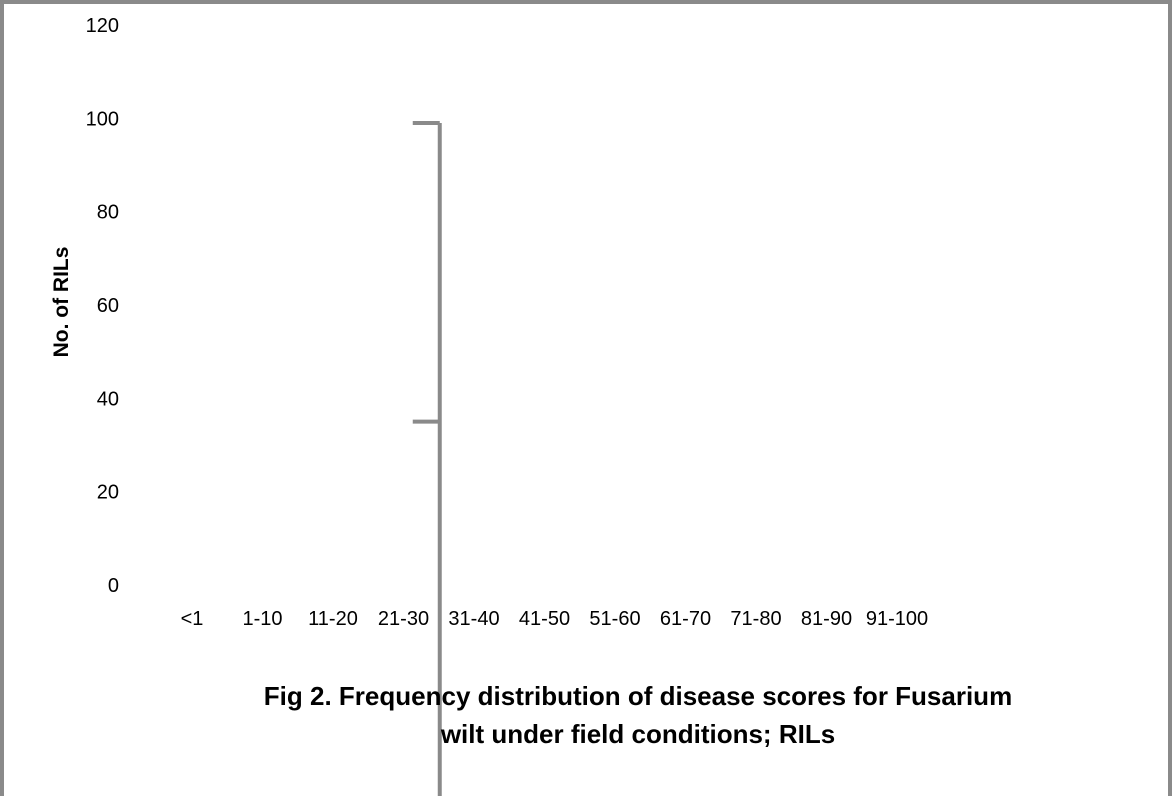 This screenshot has height=796, width=1172. I want to click on x-tick-label: 11-20, so click(333, 619).